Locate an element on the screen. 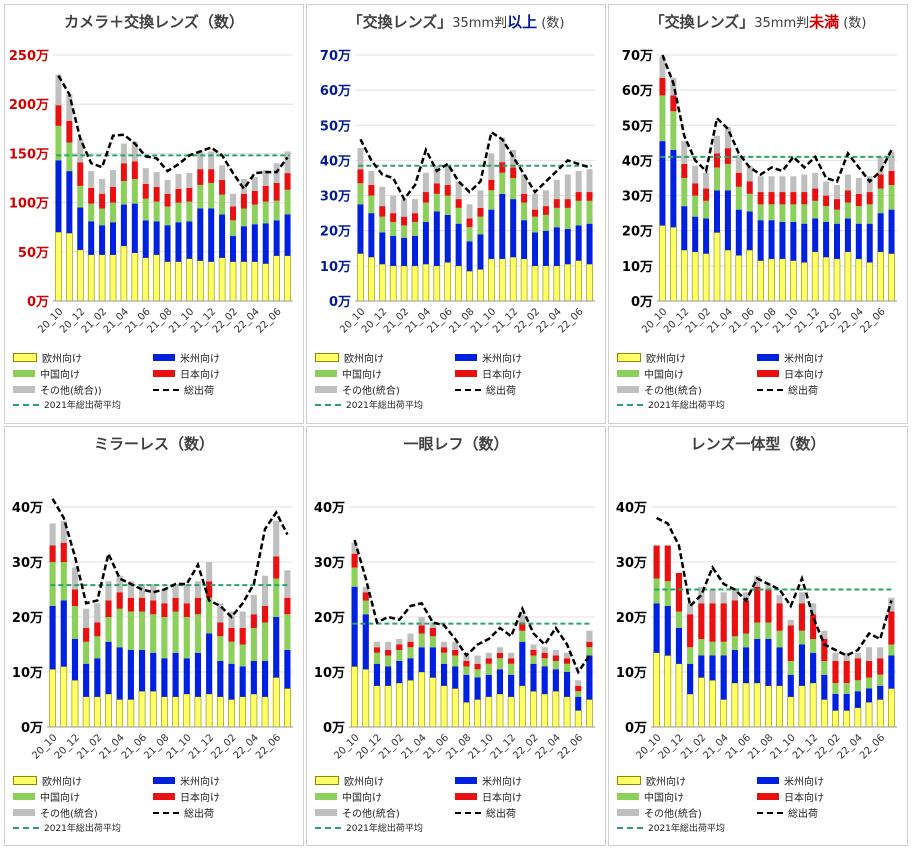  total-line is located at coordinates (474, 166).